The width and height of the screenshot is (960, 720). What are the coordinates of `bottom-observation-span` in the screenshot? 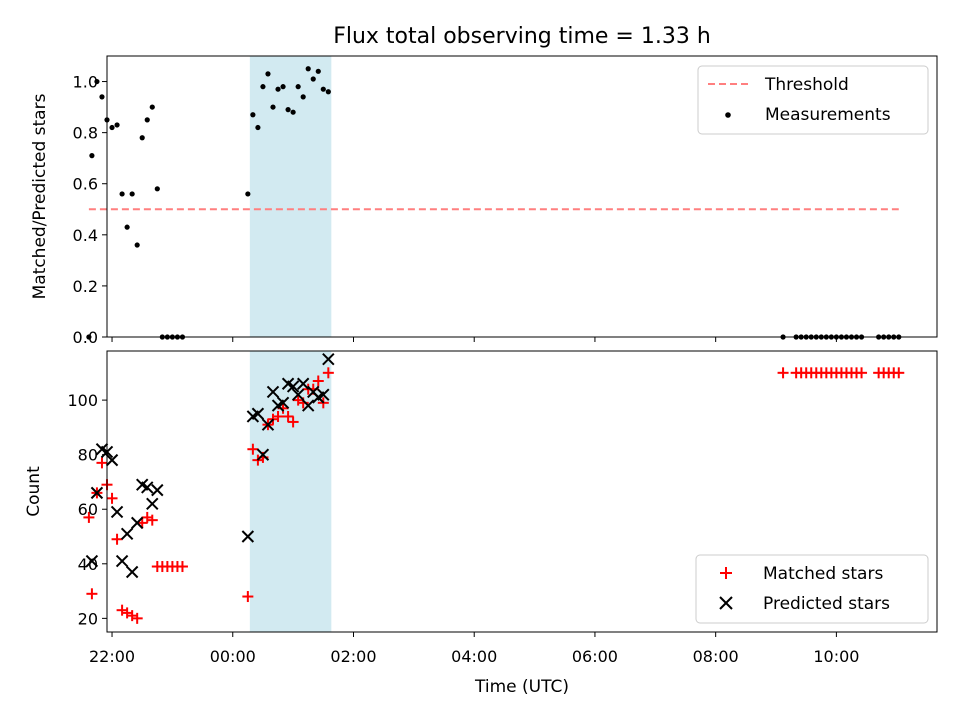 It's located at (290, 491).